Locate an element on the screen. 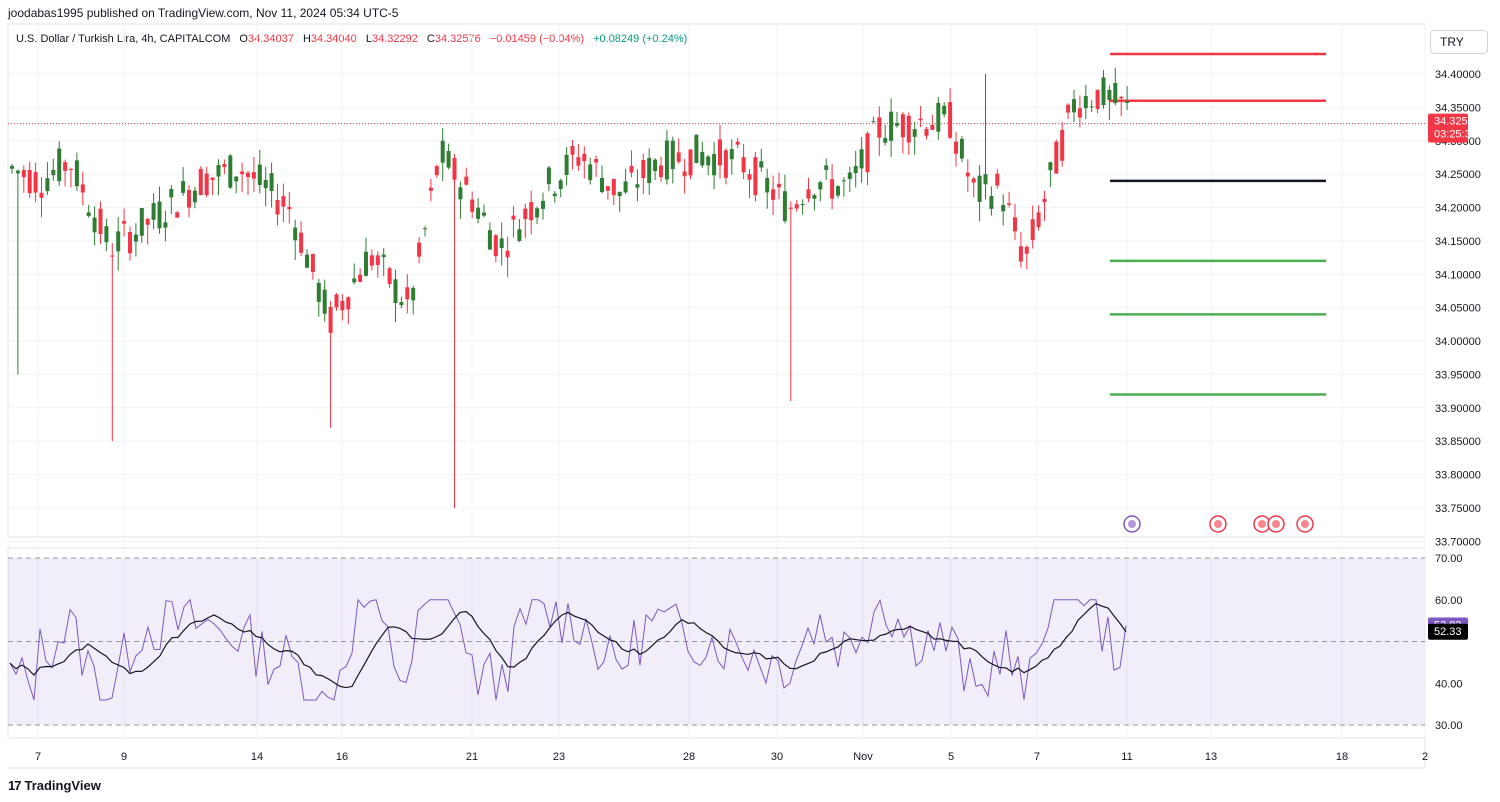 This screenshot has width=1500, height=802. rsi-line is located at coordinates (568, 649).